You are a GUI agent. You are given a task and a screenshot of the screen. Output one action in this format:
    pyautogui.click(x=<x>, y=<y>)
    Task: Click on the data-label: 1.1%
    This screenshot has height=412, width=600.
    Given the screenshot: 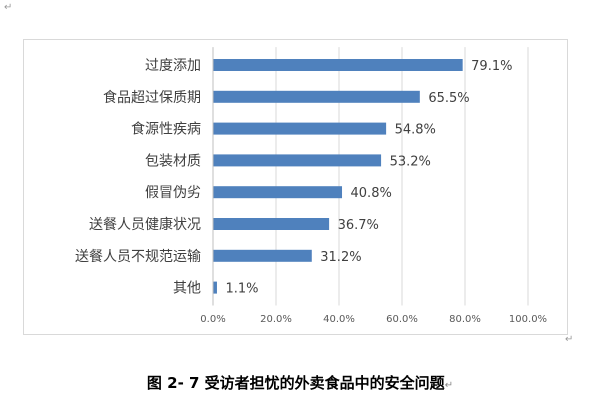 What is the action you would take?
    pyautogui.click(x=241, y=289)
    